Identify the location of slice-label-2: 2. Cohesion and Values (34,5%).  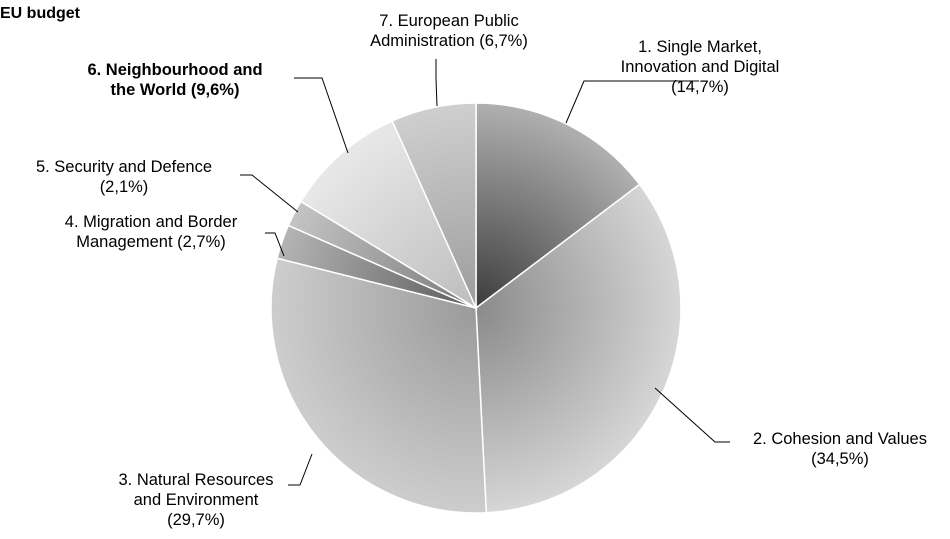
(840, 449).